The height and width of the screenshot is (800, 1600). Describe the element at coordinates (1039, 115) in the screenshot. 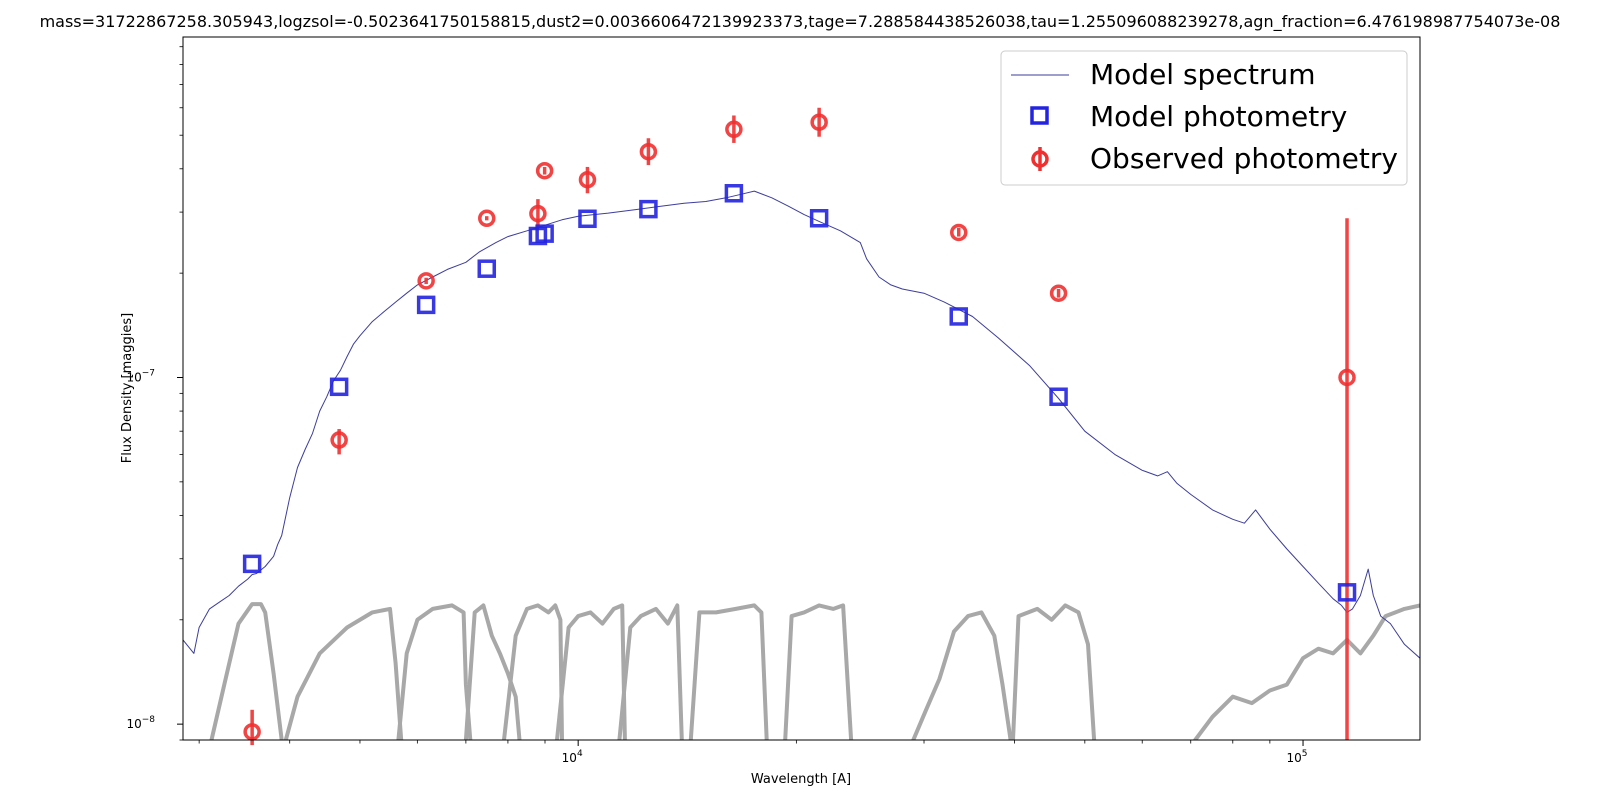

I see `legend-square-marker` at that location.